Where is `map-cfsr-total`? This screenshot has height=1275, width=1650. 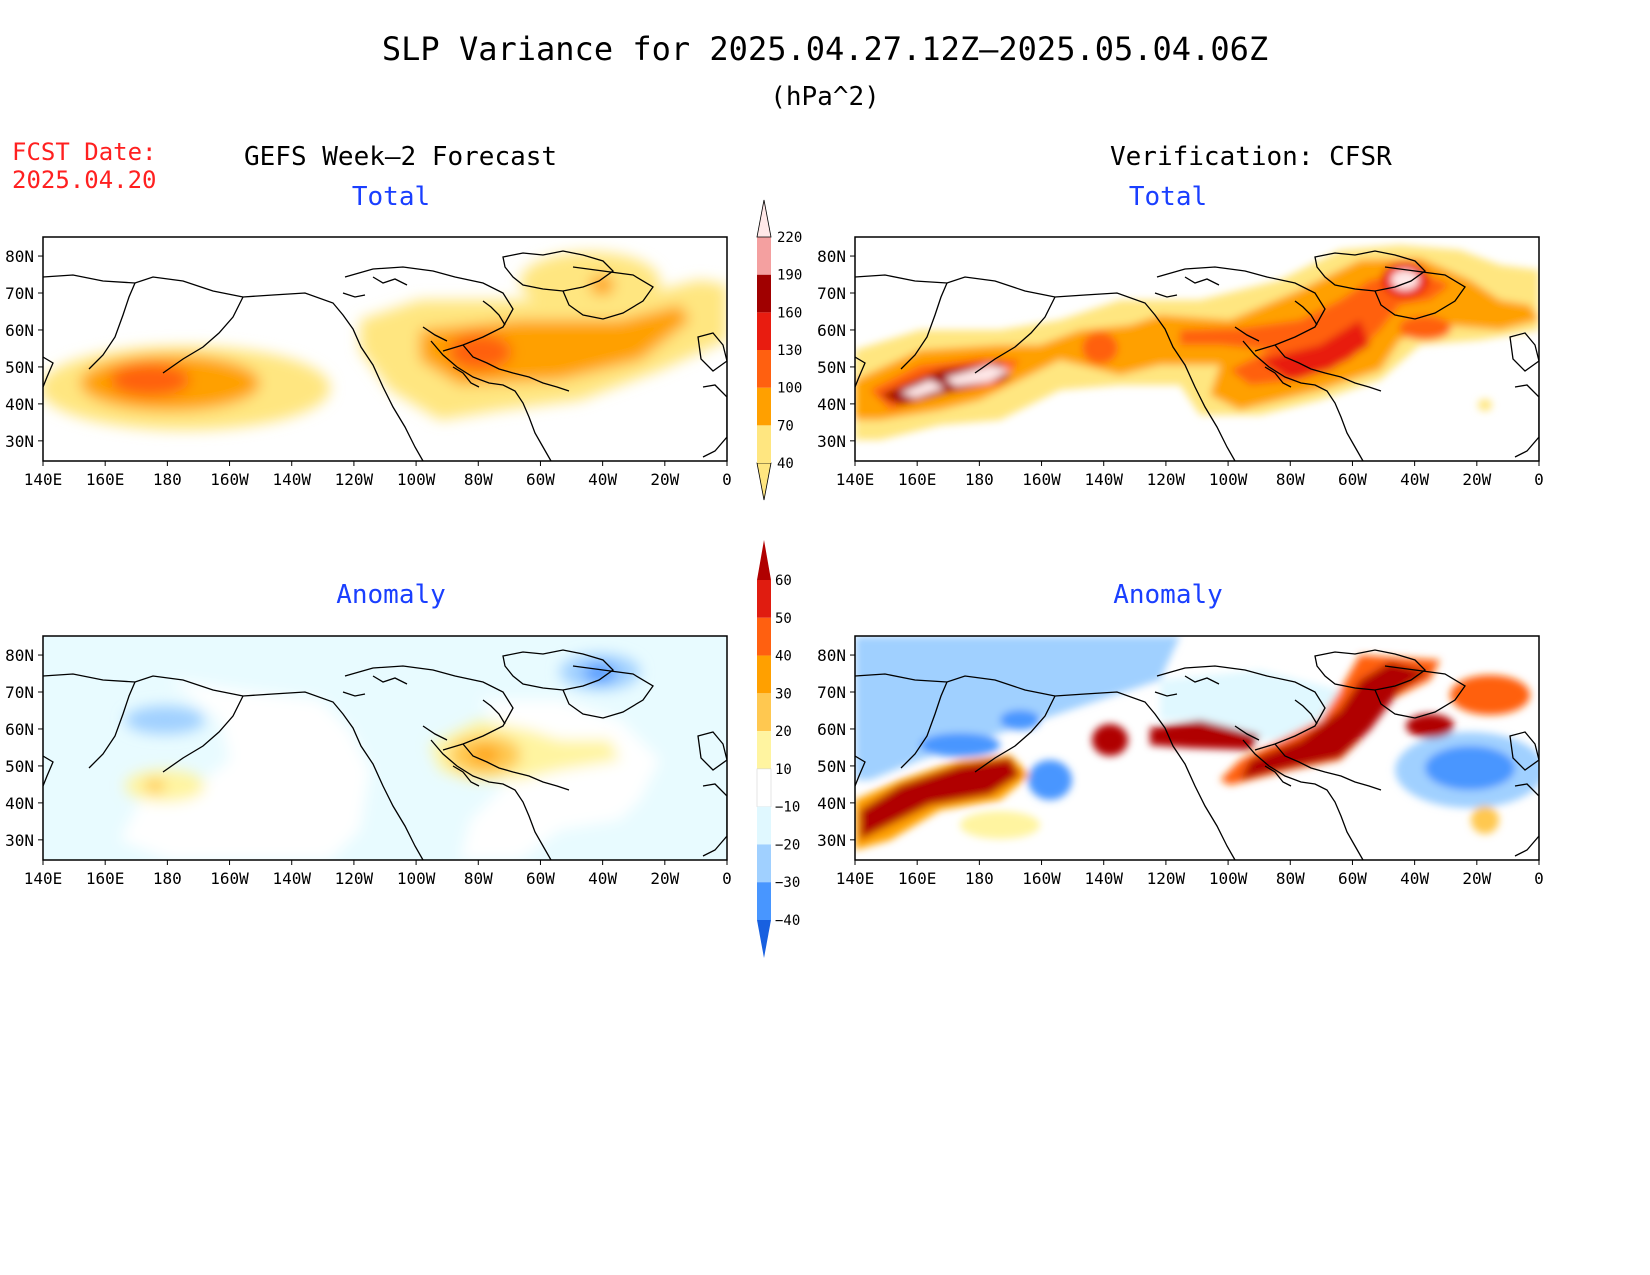 map-cfsr-total is located at coordinates (1197, 349).